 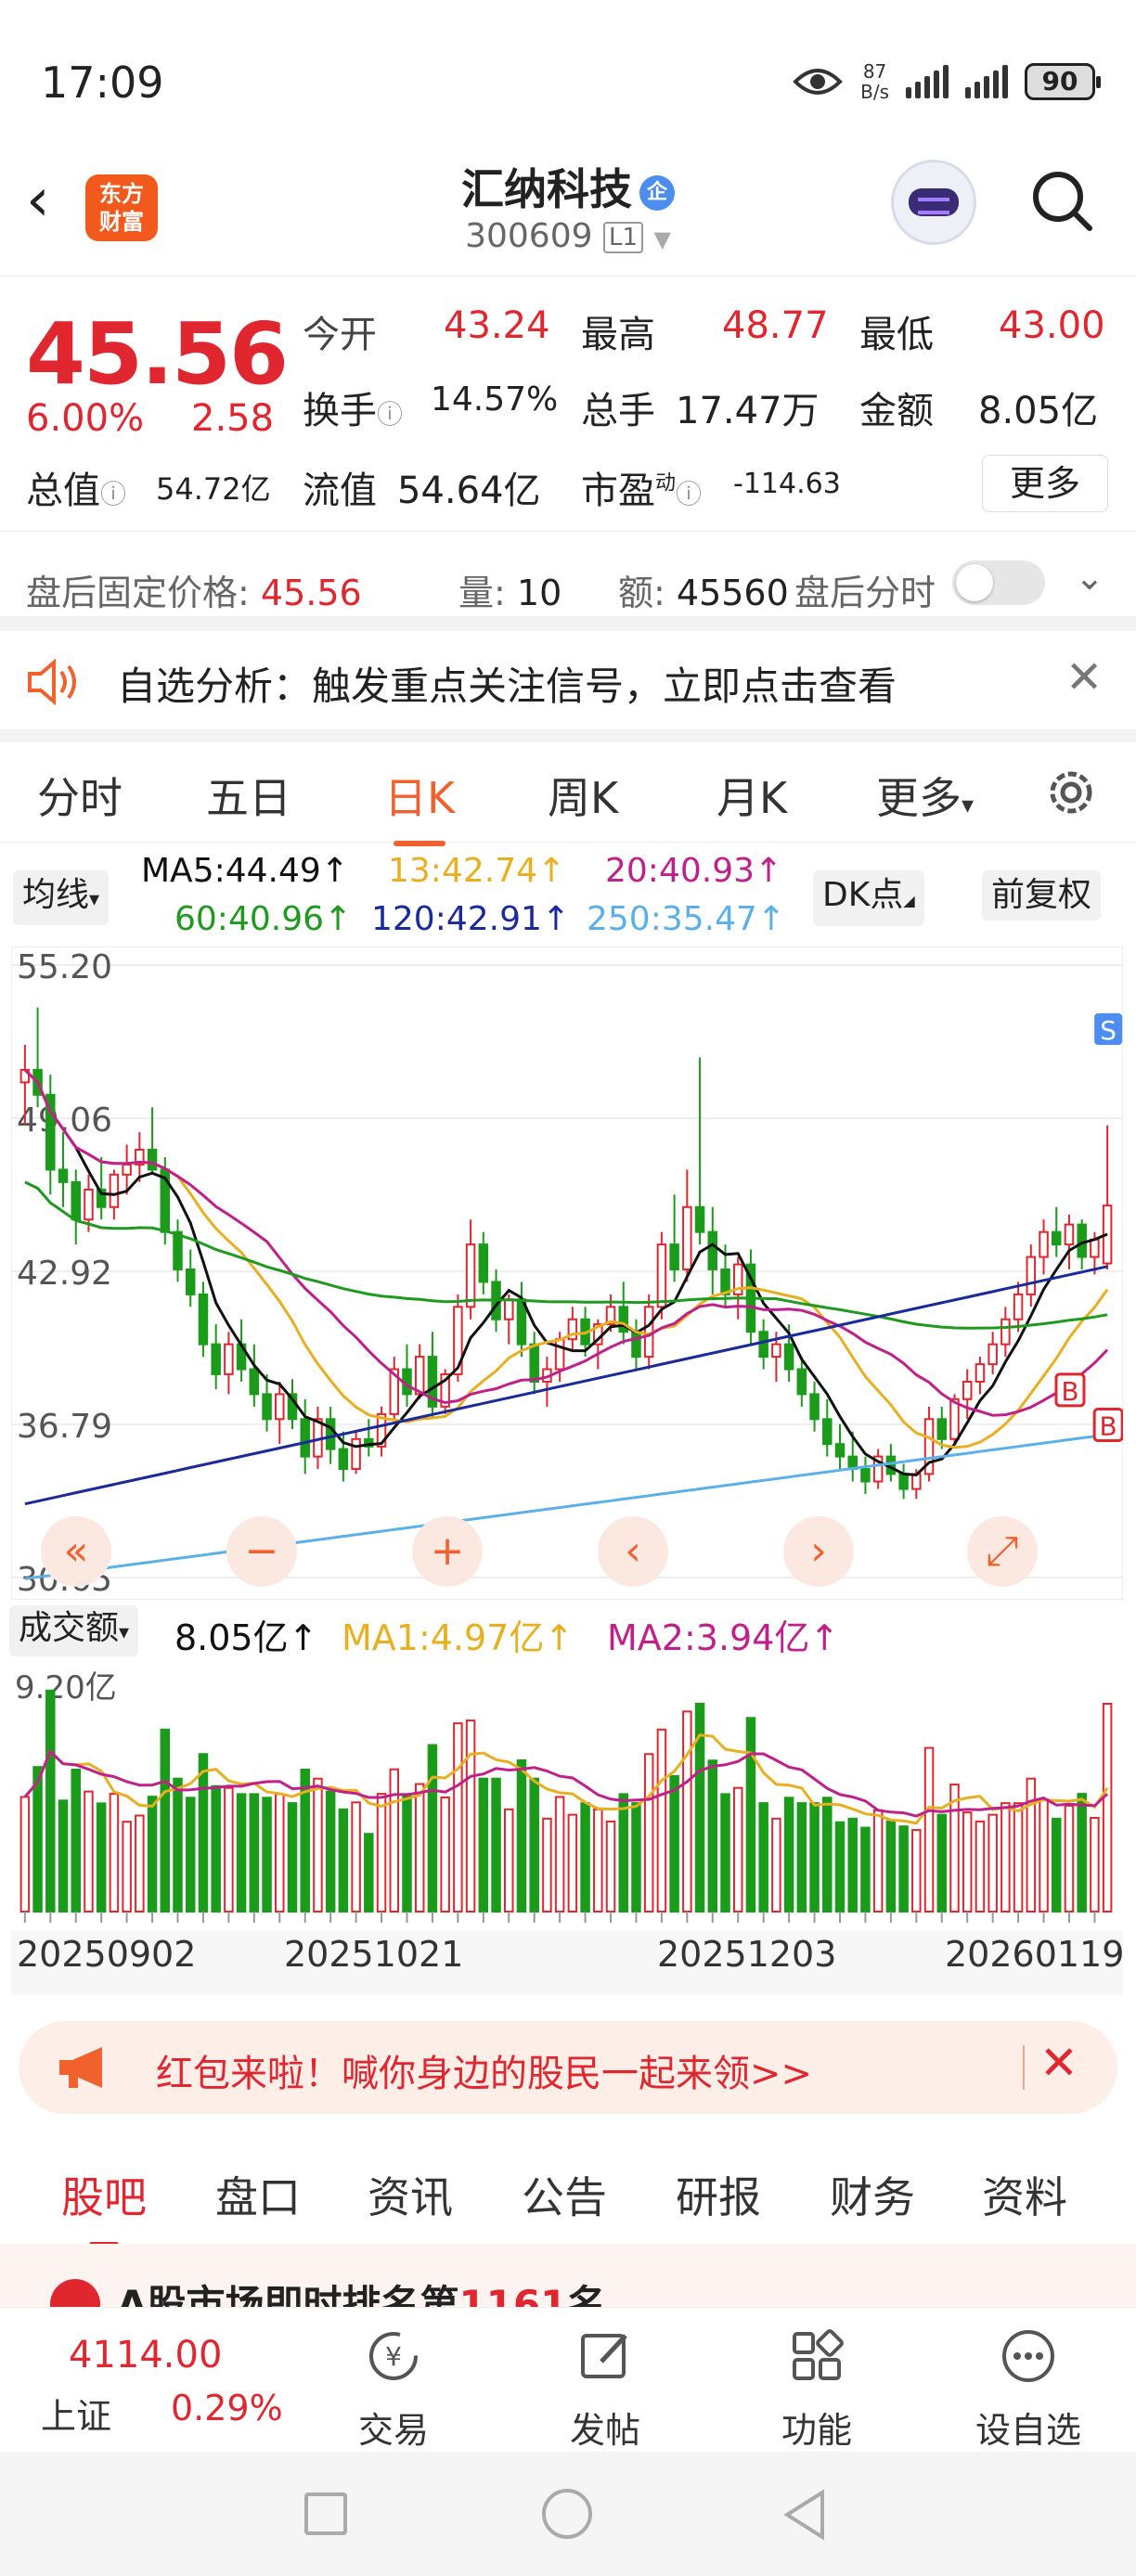 I want to click on stock-code-row: 300609 L1 ▼, so click(x=568, y=236).